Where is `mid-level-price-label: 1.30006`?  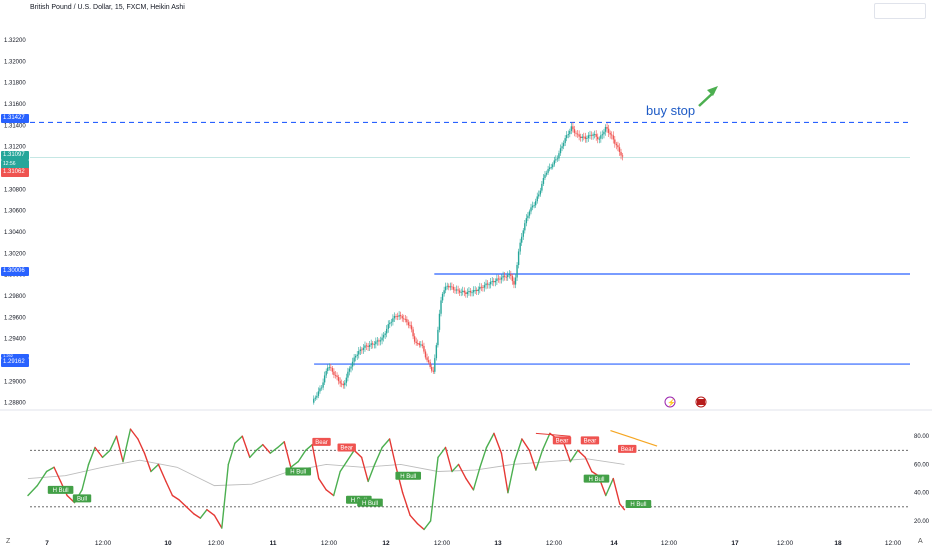 mid-level-price-label: 1.30006 is located at coordinates (15, 271).